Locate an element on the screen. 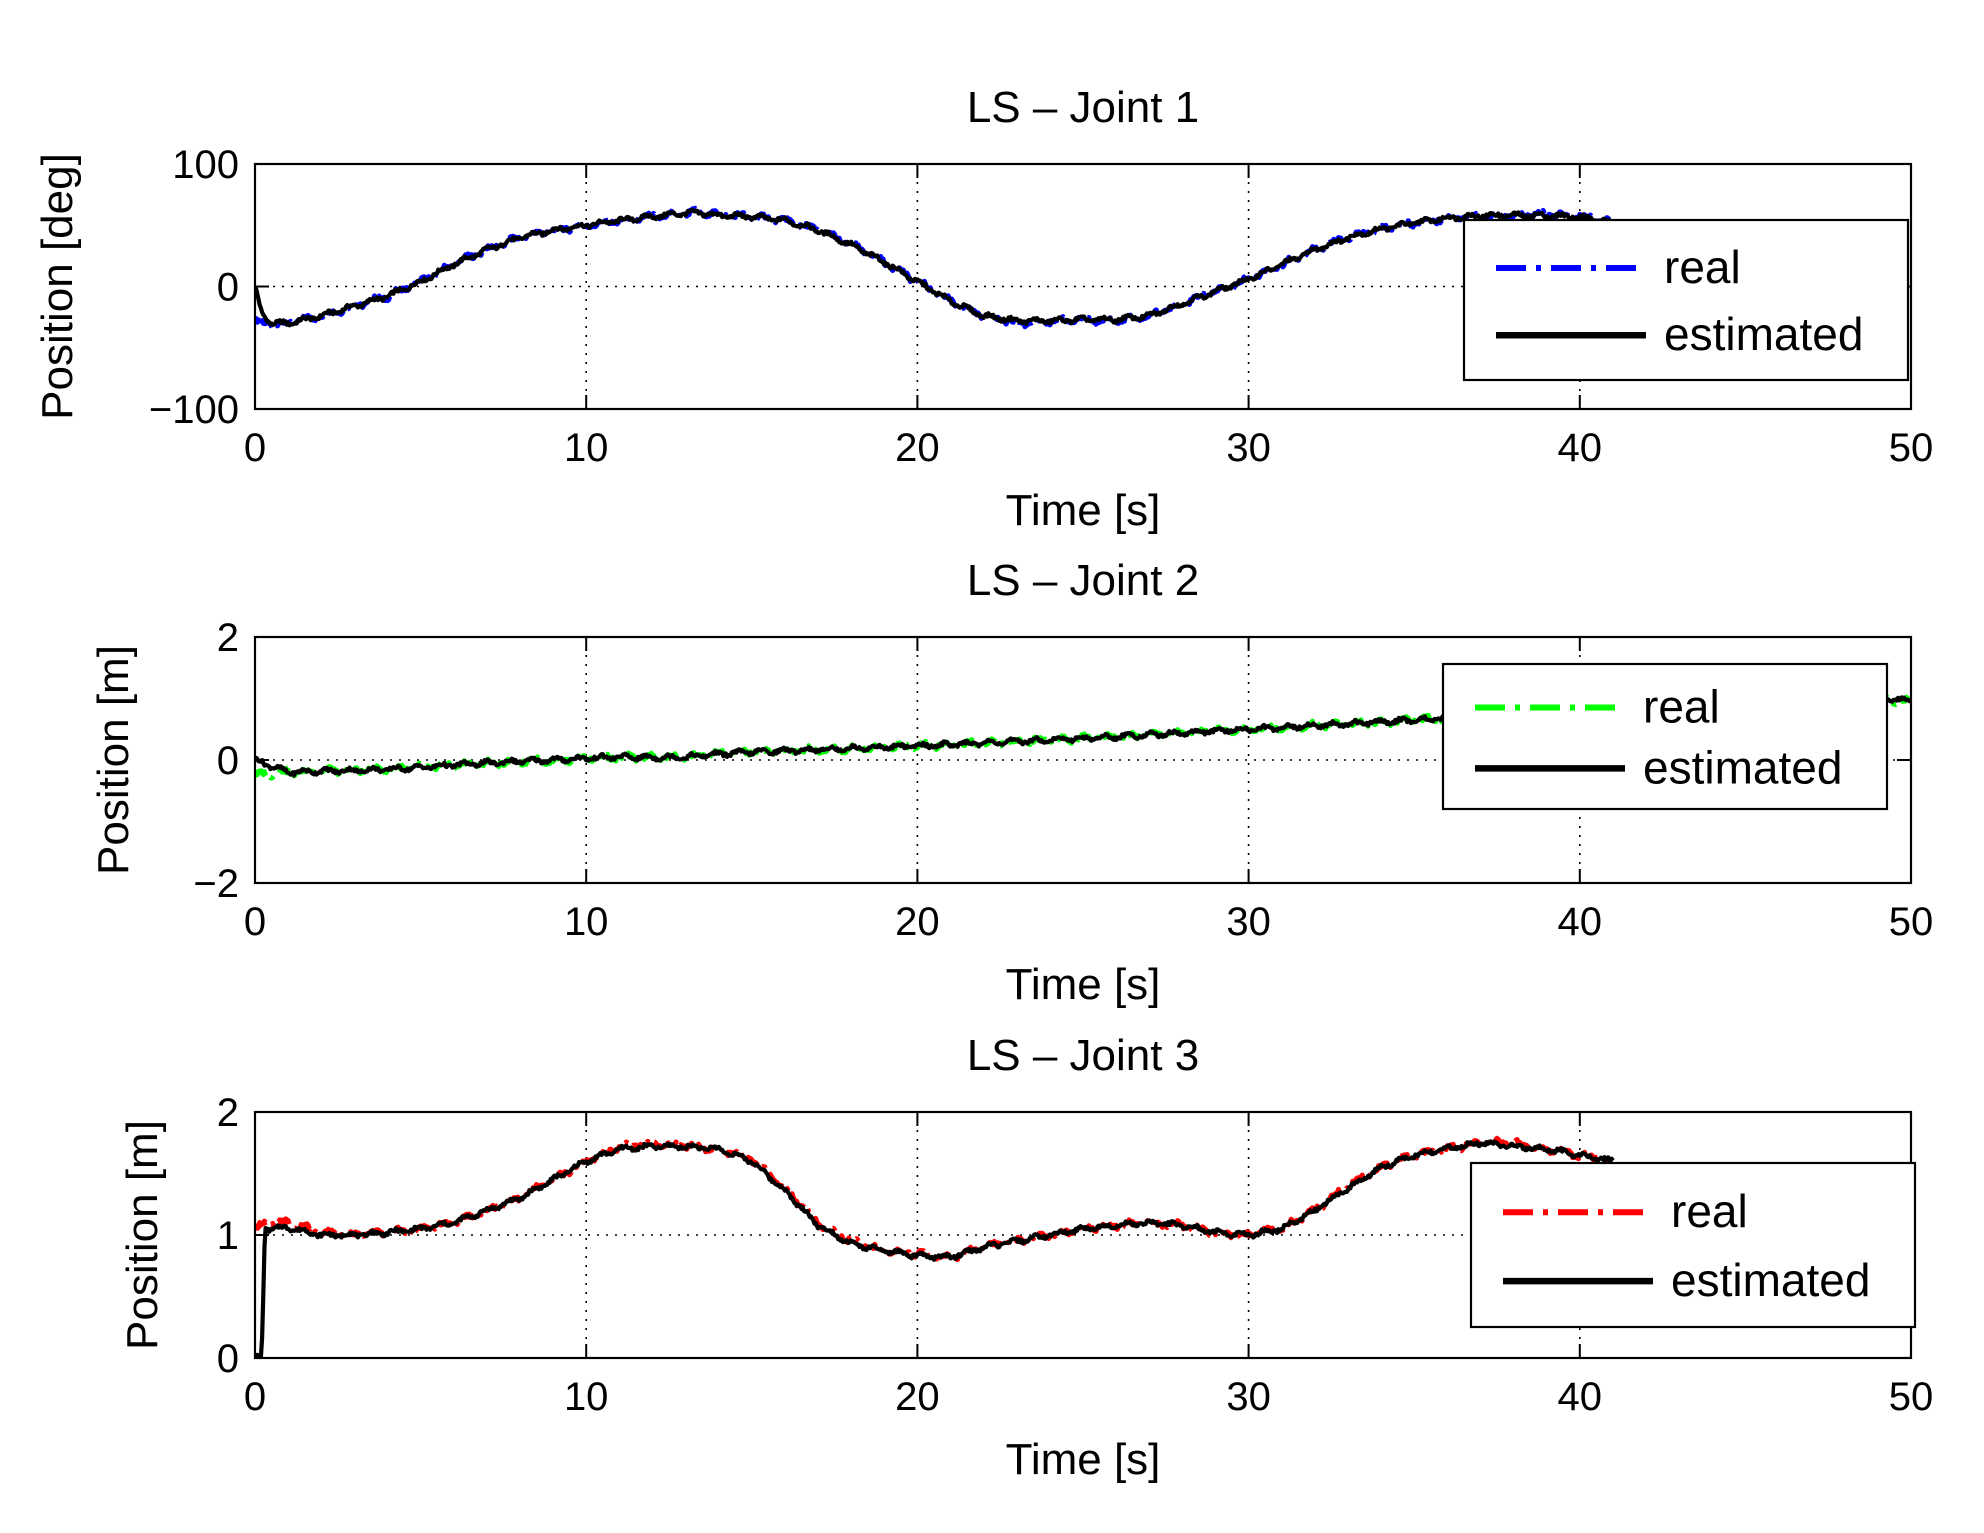  y-tick-label: 100 is located at coordinates (205, 165).